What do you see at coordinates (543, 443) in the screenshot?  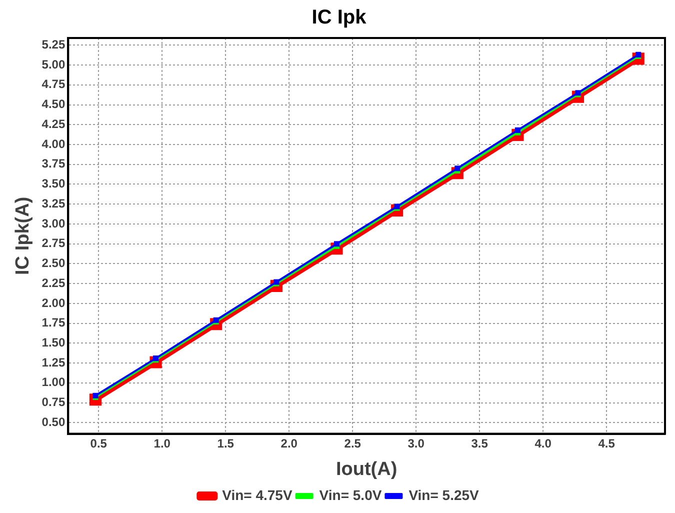 I see `x-tick-label: 4.0` at bounding box center [543, 443].